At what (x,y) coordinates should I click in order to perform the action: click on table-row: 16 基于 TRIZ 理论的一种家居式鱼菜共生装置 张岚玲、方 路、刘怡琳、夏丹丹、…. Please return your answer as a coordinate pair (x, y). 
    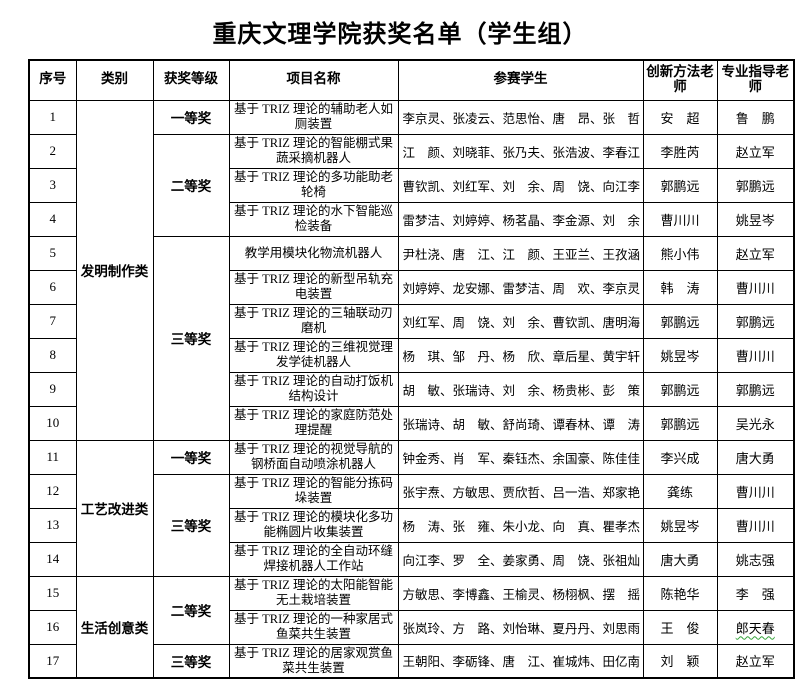
    Looking at the image, I should click on (411, 627).